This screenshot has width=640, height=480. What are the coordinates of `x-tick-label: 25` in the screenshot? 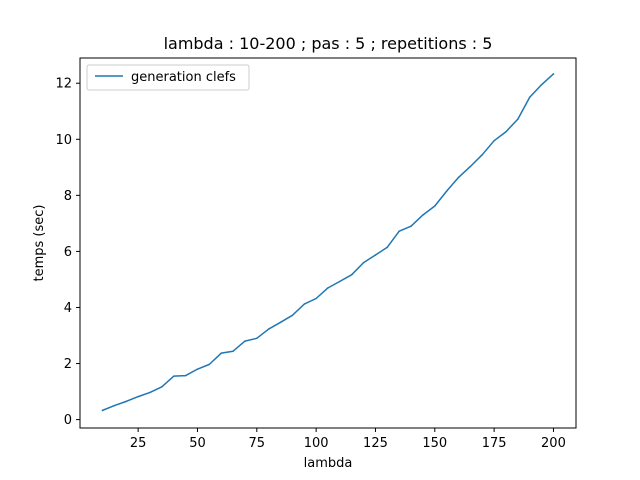 It's located at (138, 443).